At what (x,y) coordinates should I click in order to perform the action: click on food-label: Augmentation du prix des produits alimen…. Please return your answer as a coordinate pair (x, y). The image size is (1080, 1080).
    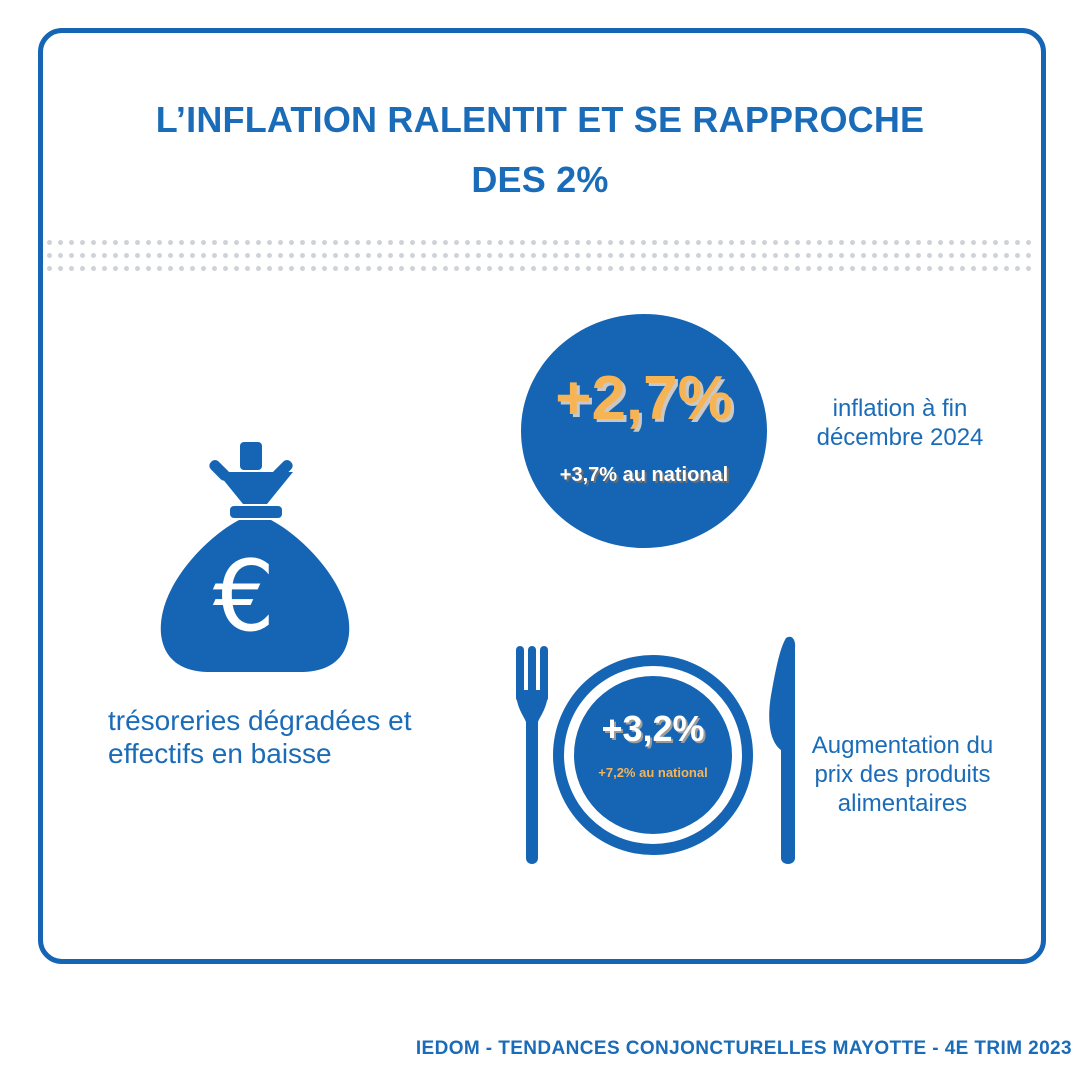
    Looking at the image, I should click on (902, 774).